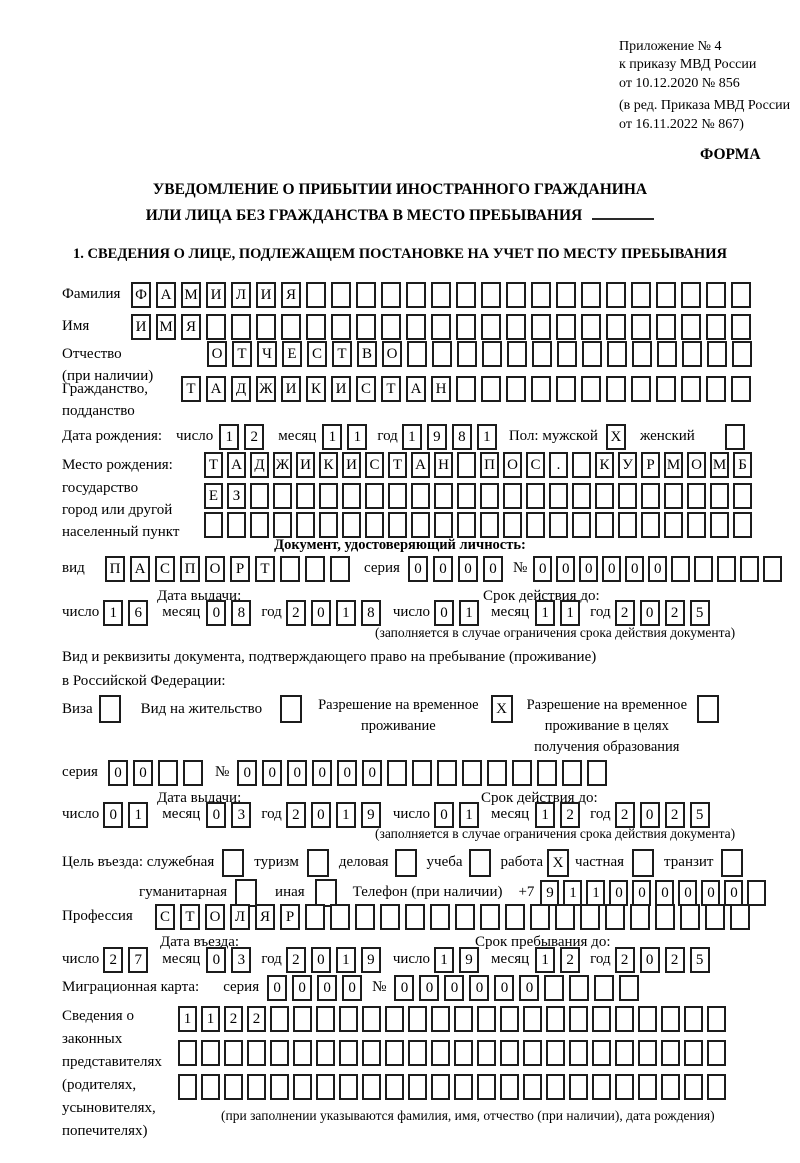 The image size is (800, 1163). I want to click on form-cell: И, so click(216, 295).